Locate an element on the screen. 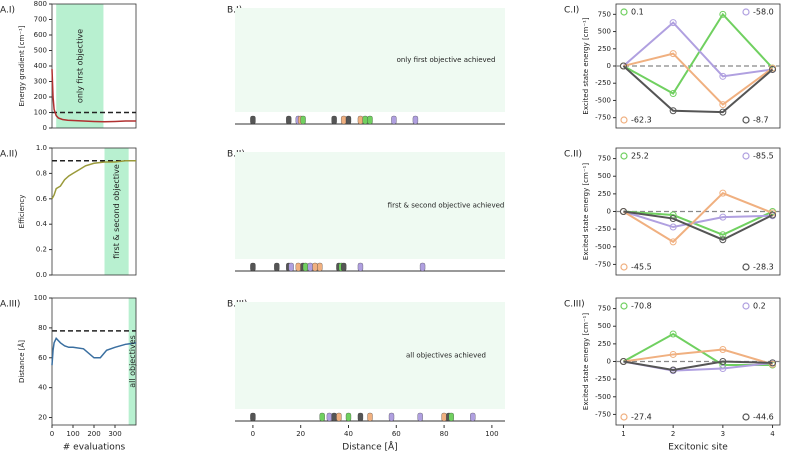 The height and width of the screenshot is (458, 786). annotation: first & second objective achieved is located at coordinates (446, 206).